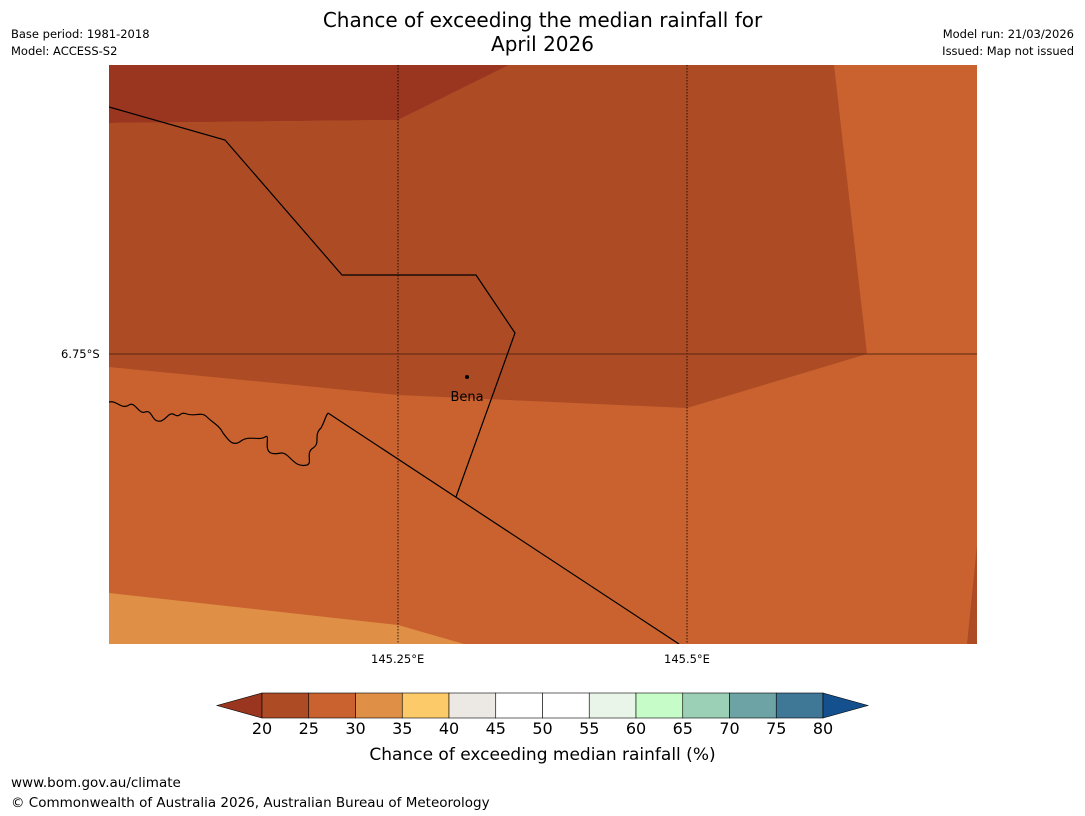  What do you see at coordinates (1008, 34) in the screenshot?
I see `model-run: Model run: 21/03/2026` at bounding box center [1008, 34].